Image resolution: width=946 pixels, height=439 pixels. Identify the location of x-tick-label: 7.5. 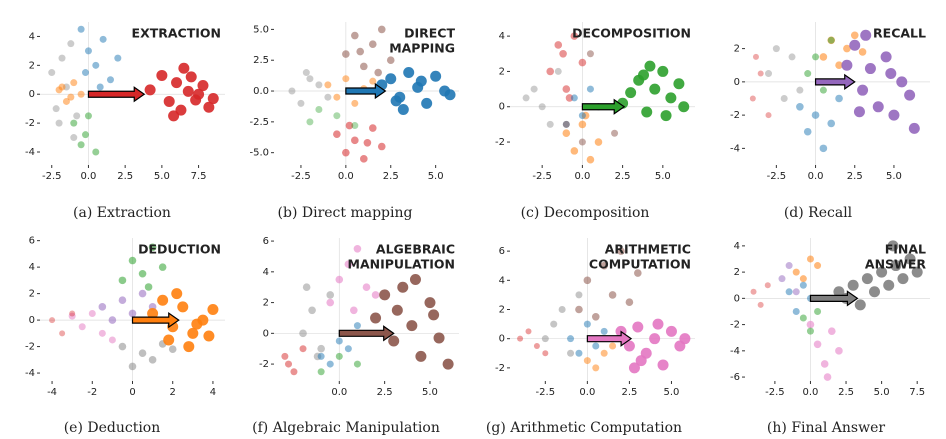
(199, 176).